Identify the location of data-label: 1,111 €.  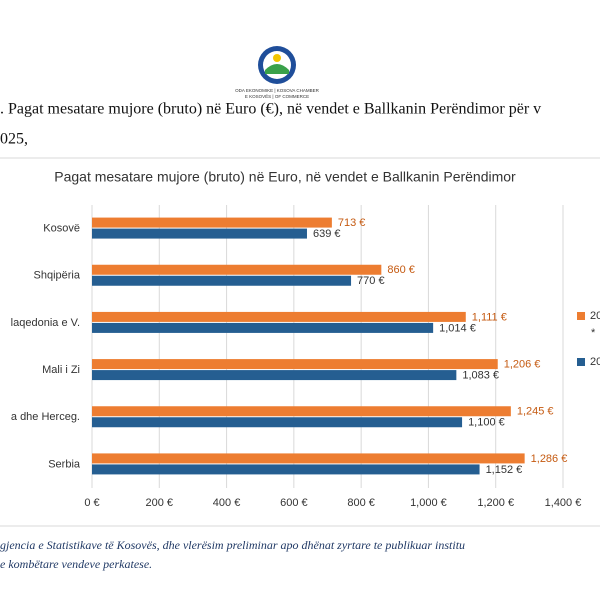
(489, 317).